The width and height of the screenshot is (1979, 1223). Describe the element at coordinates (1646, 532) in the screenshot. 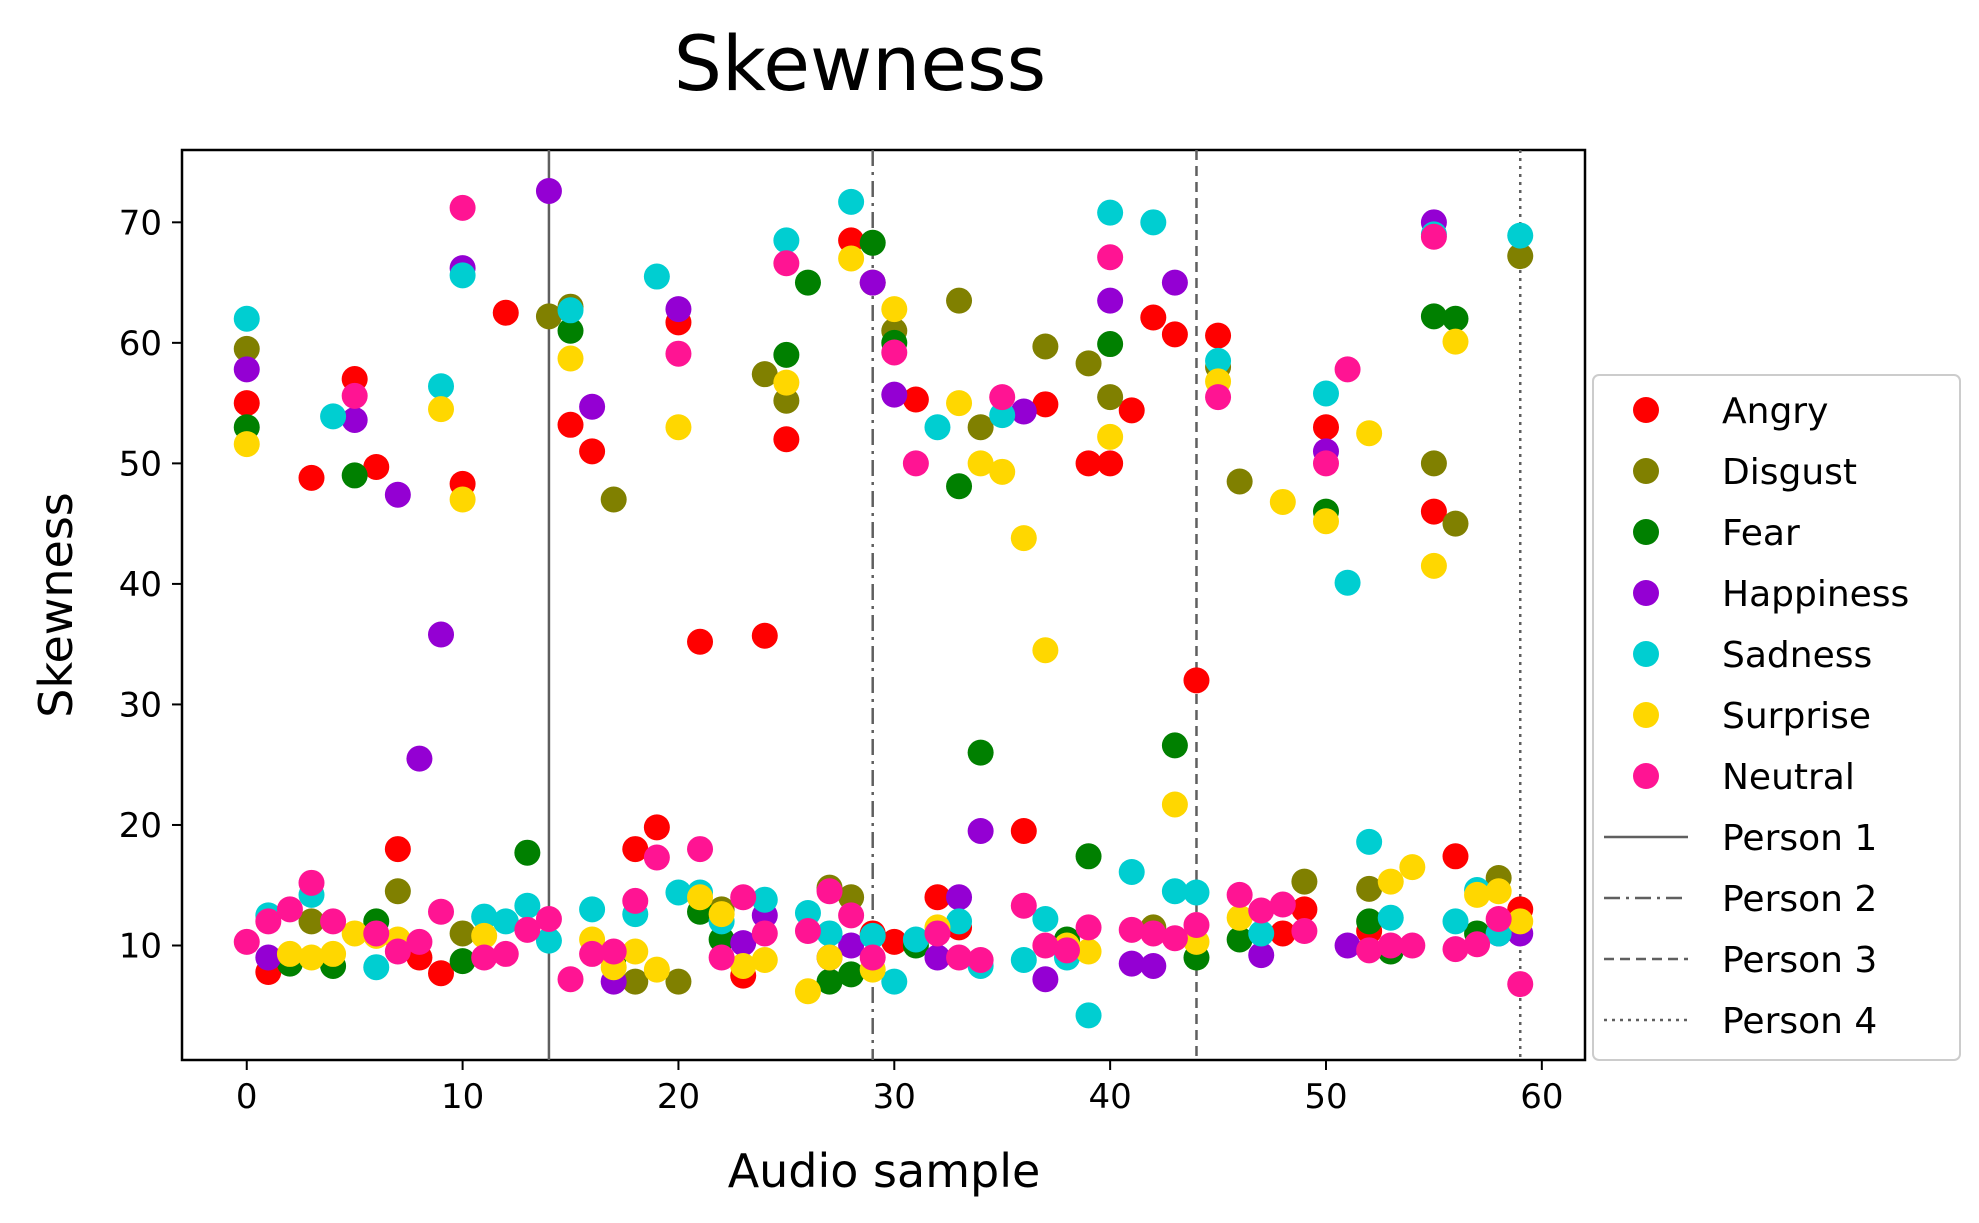

I see `legend-marker-fear` at that location.